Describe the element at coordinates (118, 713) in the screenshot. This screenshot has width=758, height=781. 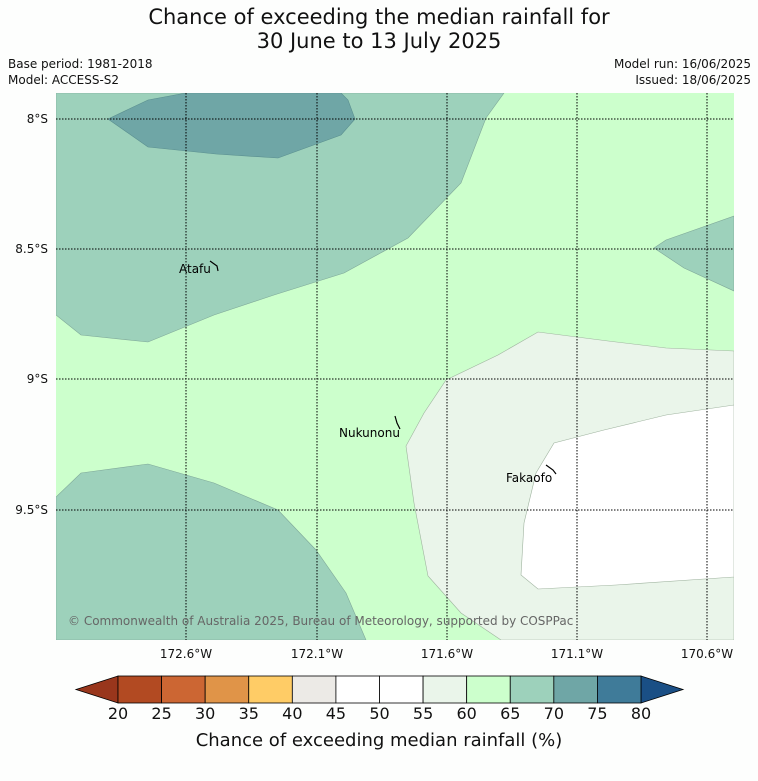
I see `colorbar-tick-label: 20` at that location.